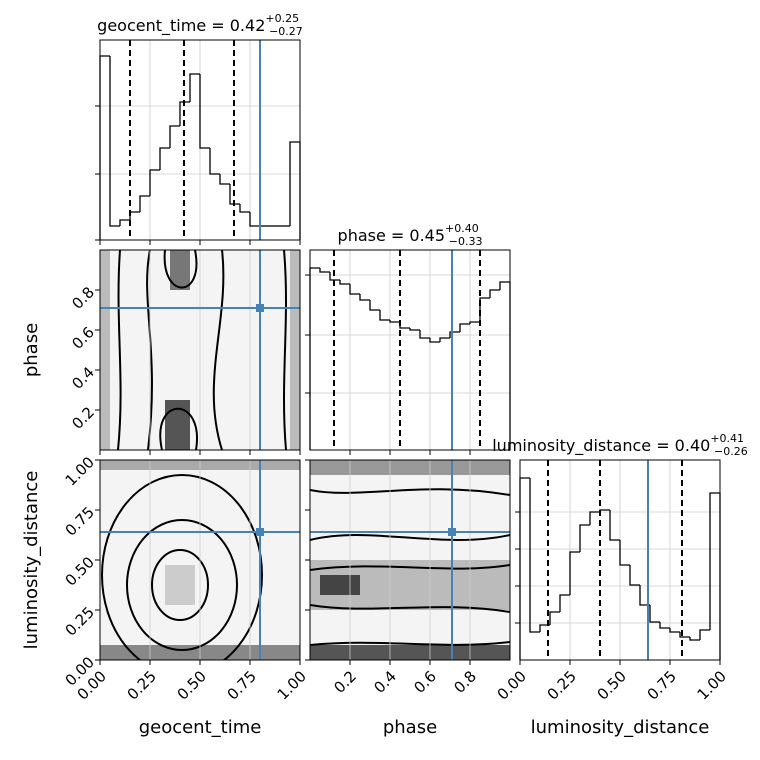 The image size is (760, 760). I want to click on panel-title: geocent_time = 0.42+0.25 −0.27, so click(200, 25).